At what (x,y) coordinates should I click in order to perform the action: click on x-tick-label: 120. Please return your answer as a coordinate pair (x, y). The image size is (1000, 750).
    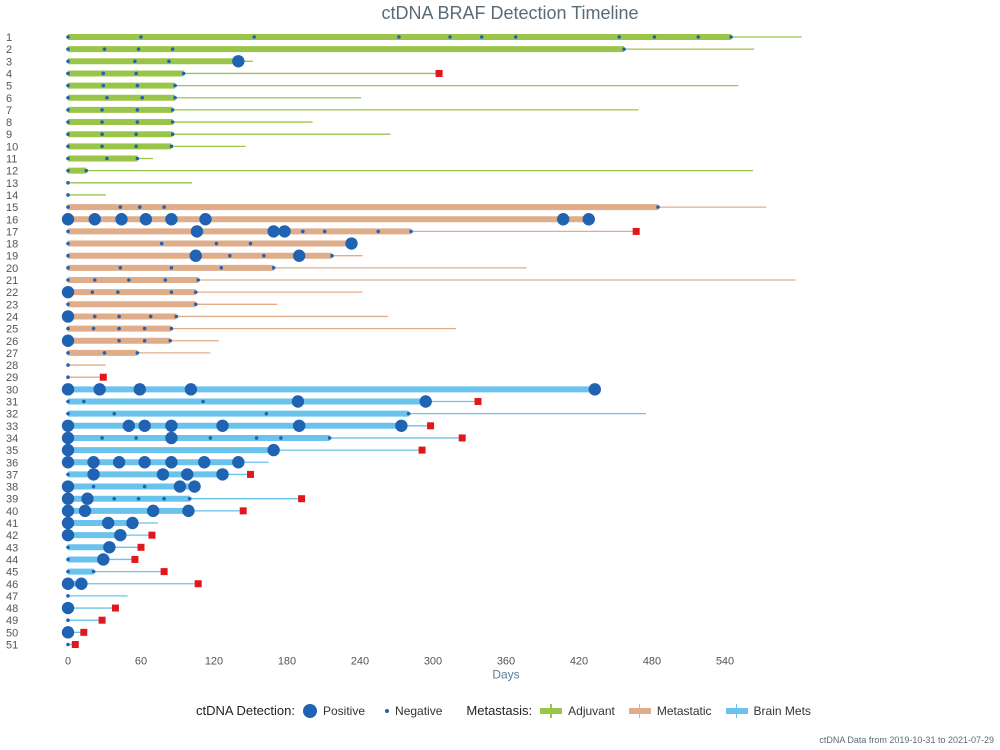
    Looking at the image, I should click on (214, 662).